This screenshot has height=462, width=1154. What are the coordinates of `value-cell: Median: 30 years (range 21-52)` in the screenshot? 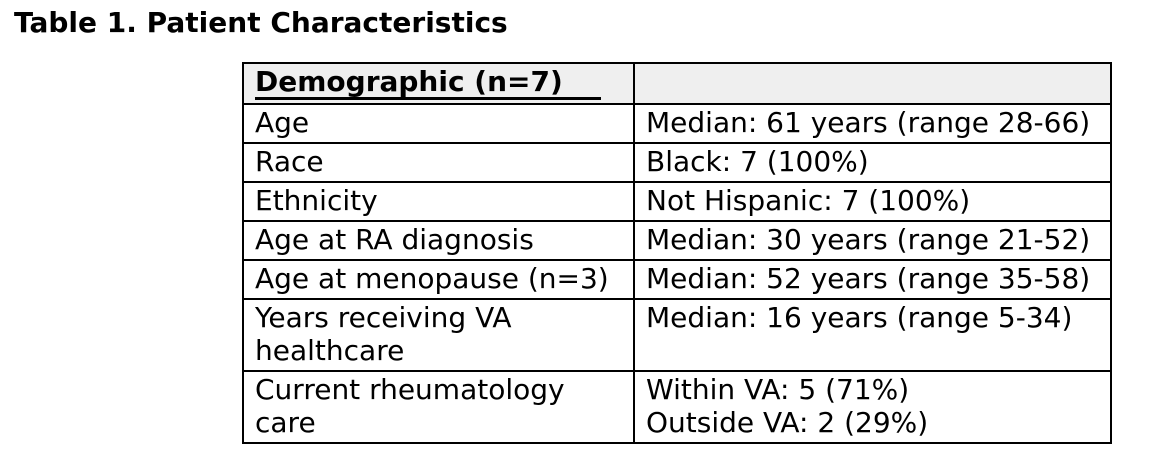 It's located at (872, 240).